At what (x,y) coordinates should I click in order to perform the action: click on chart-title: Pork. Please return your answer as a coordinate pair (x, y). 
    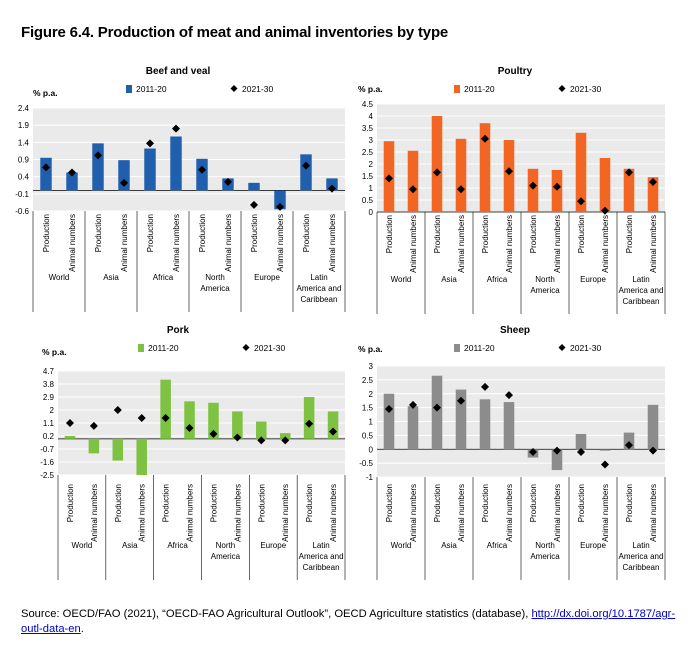
    Looking at the image, I should click on (178, 330).